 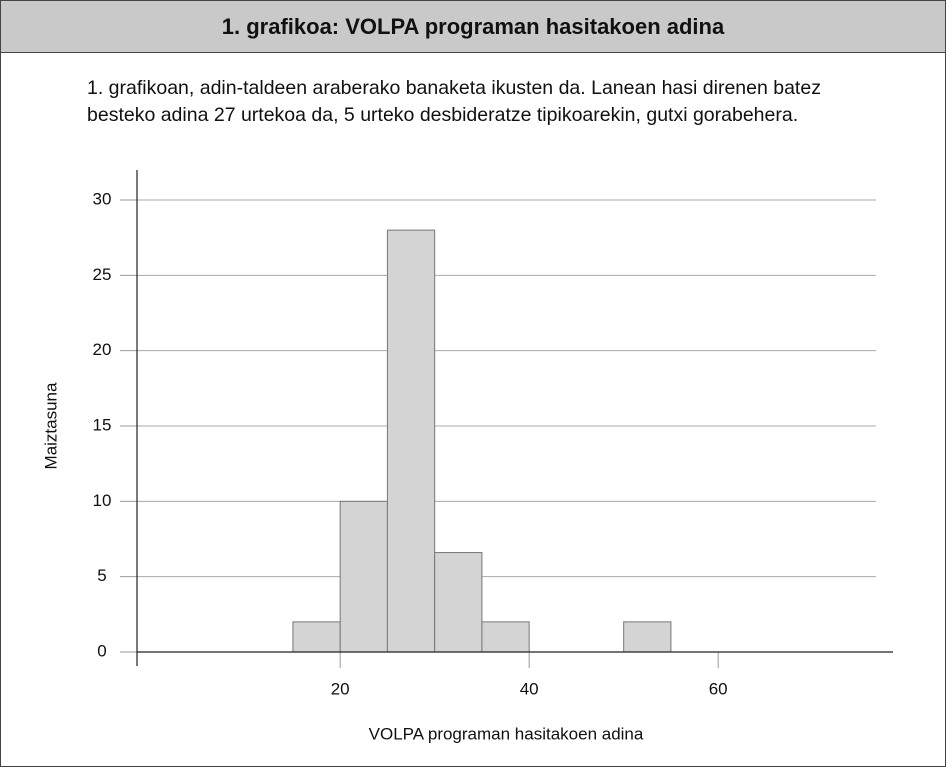 What do you see at coordinates (102, 500) in the screenshot?
I see `y-tick-label: 10` at bounding box center [102, 500].